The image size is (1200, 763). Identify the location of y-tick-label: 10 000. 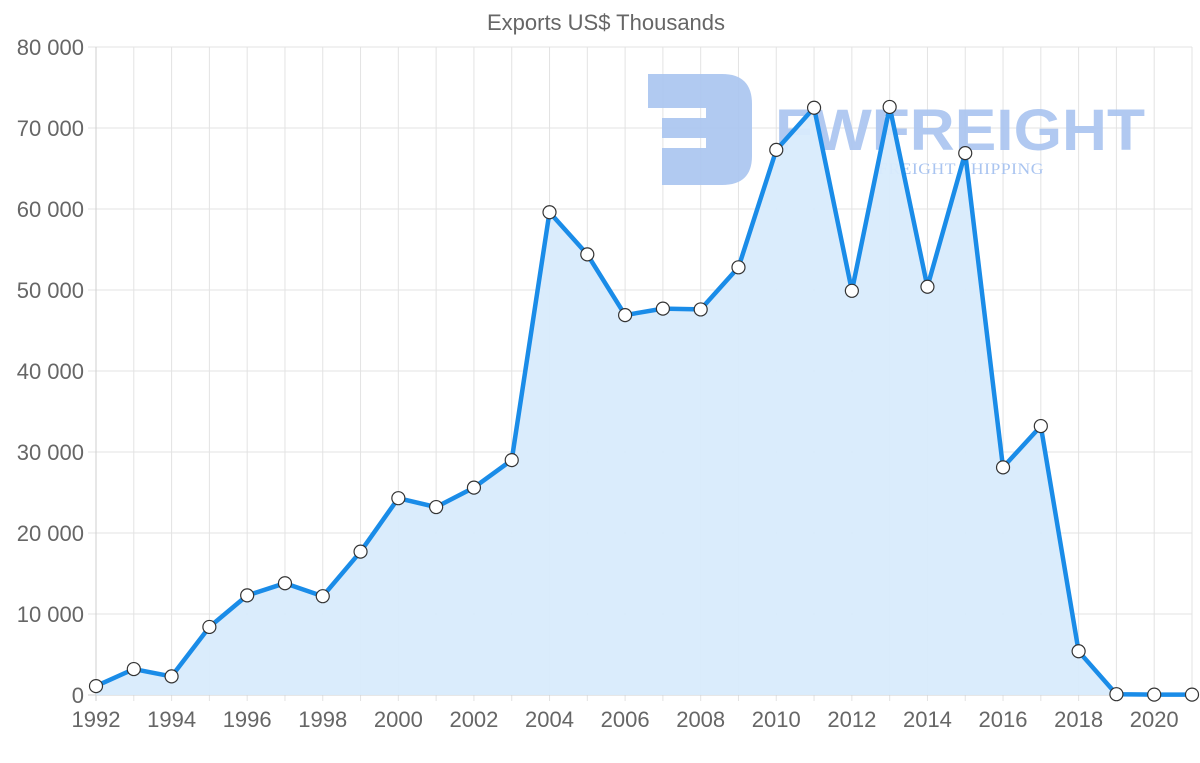
(50, 614).